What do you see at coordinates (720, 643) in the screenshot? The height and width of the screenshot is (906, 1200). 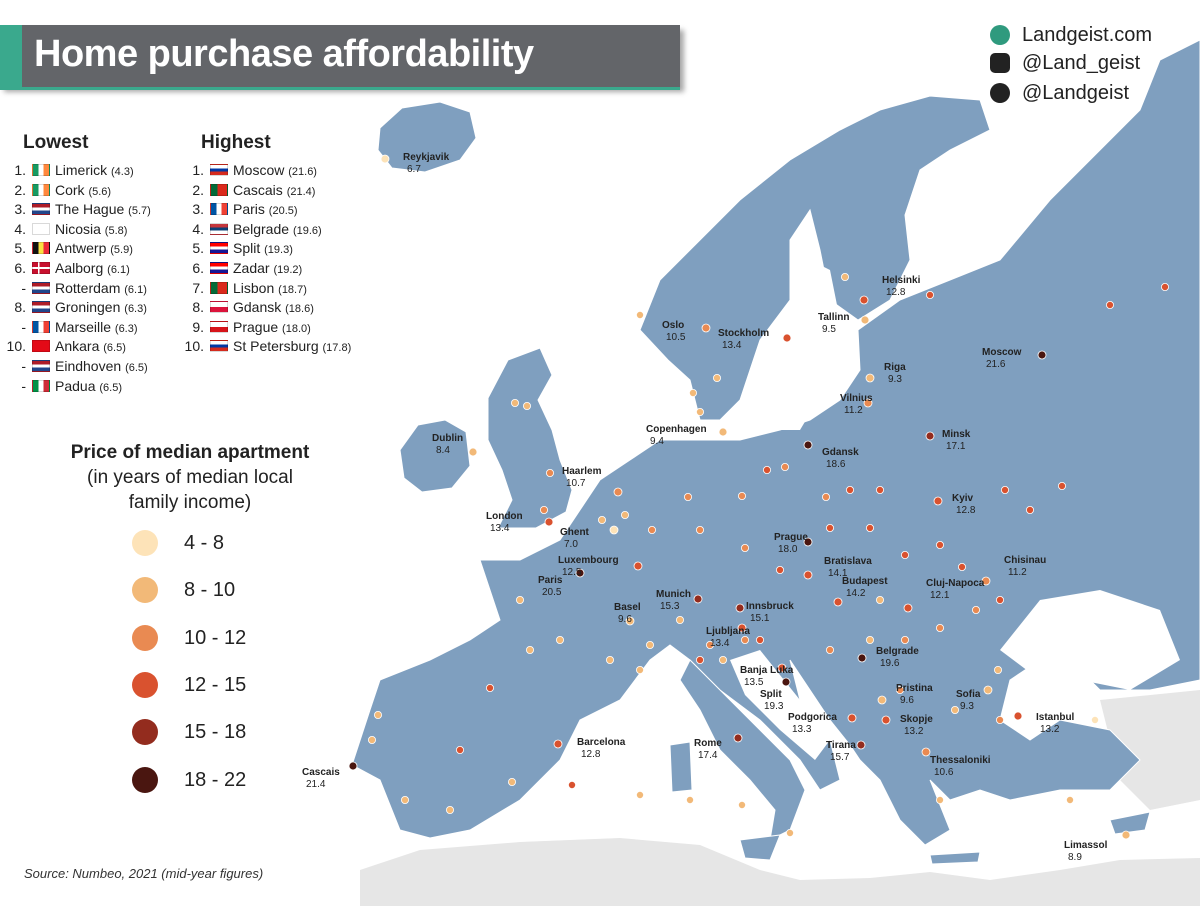 I see `city-value-label: 13.4` at bounding box center [720, 643].